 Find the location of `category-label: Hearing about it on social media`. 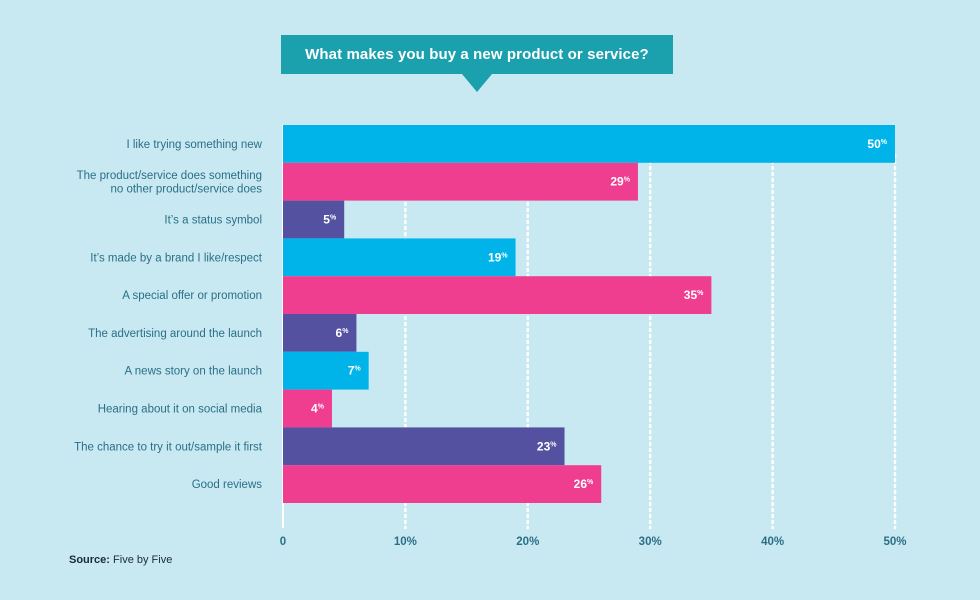

category-label: Hearing about it on social media is located at coordinates (180, 410).